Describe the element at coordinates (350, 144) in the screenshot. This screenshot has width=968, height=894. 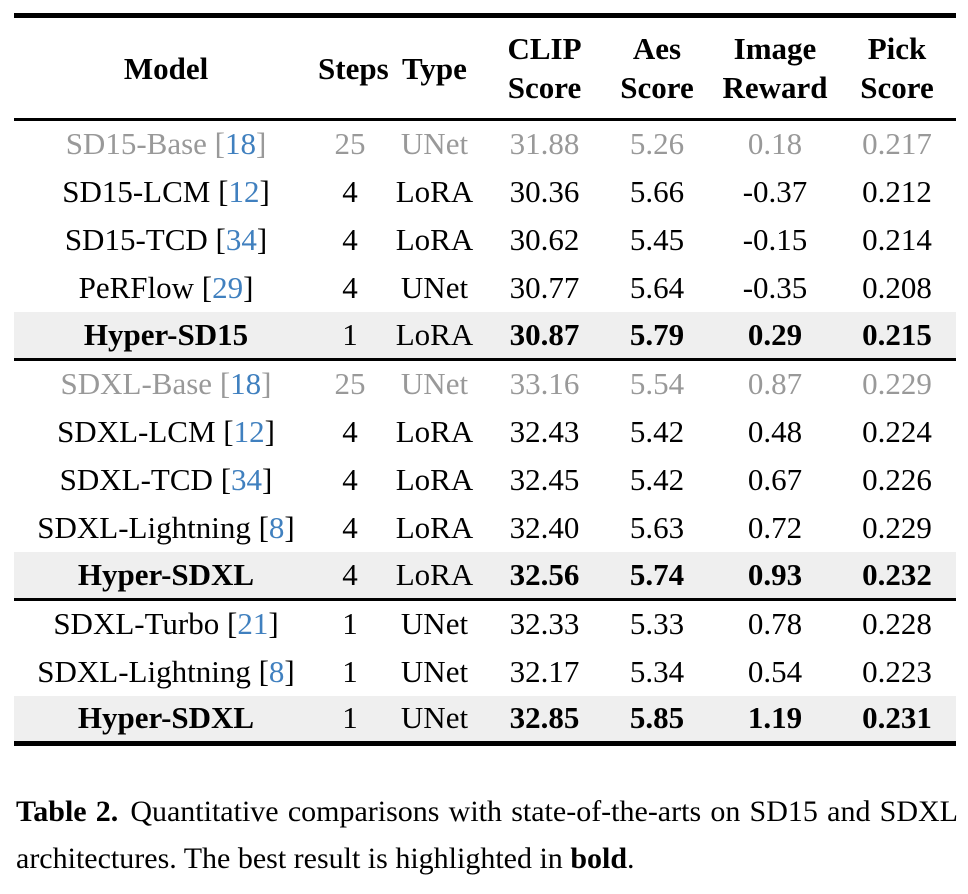
I see `steps-cell: 25` at that location.